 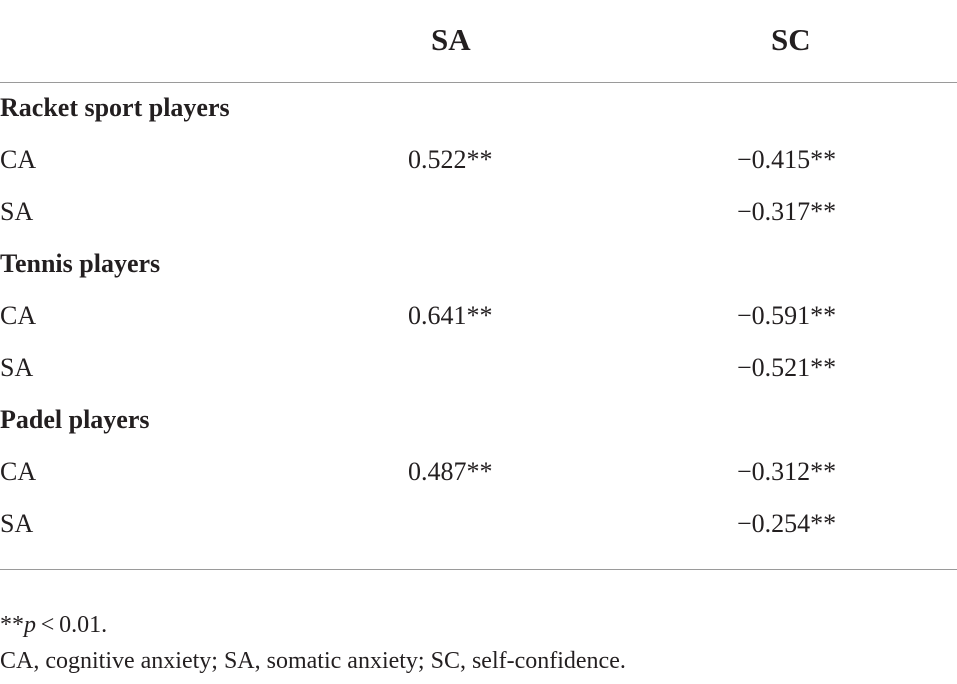 I want to click on table-row: CA 0.487** −0.312**, so click(x=478, y=472).